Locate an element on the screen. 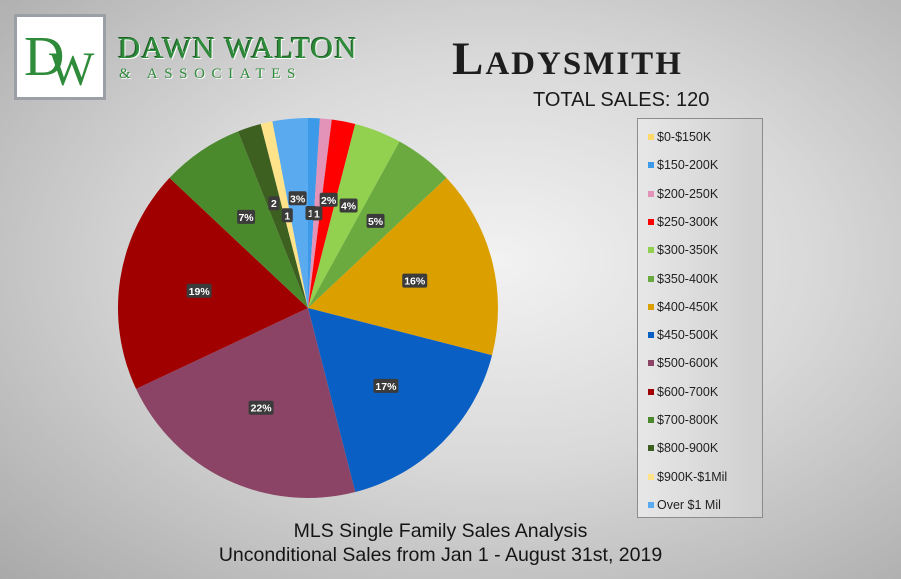 Image resolution: width=901 pixels, height=579 pixels. legend-item: $450-500K is located at coordinates (683, 335).